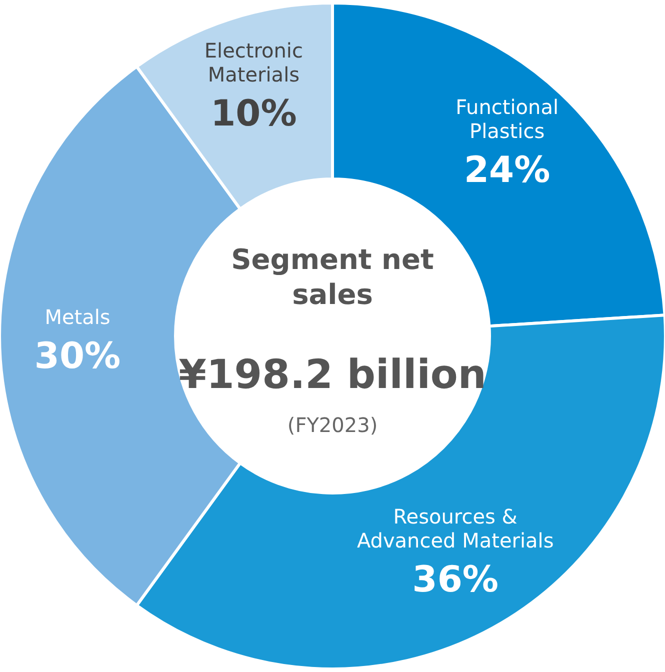 The height and width of the screenshot is (672, 665). I want to click on text: (FY2023), so click(332, 425).